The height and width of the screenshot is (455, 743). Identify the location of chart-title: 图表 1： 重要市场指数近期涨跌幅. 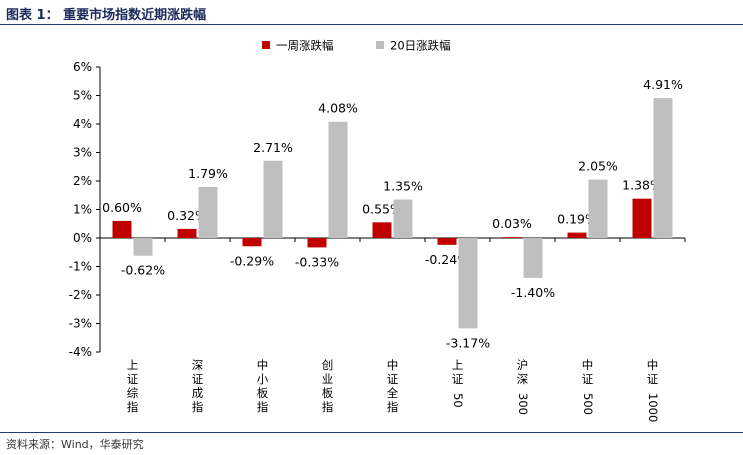
(106, 15).